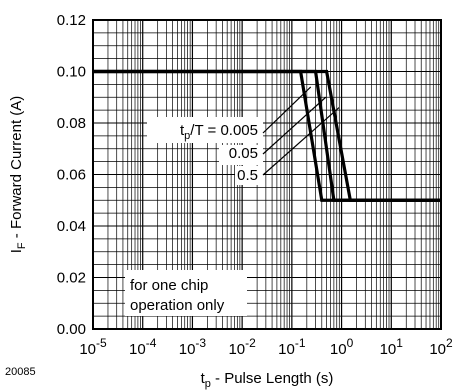 The width and height of the screenshot is (459, 392). I want to click on x-tick-label: 10⁻⁵, so click(93, 347).